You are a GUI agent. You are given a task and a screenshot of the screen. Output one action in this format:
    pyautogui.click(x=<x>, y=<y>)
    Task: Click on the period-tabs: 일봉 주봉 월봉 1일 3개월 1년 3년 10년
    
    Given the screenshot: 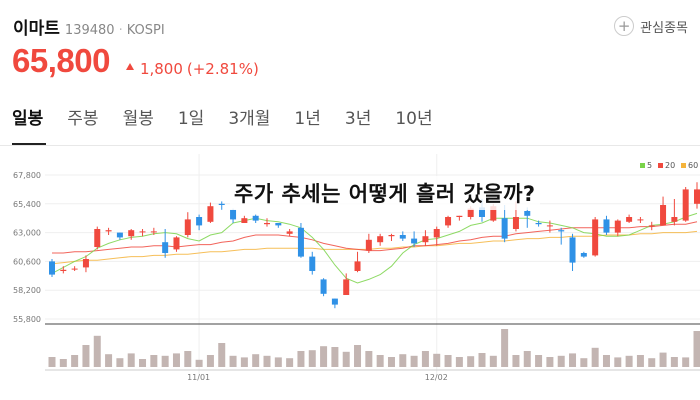 What is the action you would take?
    pyautogui.click(x=234, y=116)
    